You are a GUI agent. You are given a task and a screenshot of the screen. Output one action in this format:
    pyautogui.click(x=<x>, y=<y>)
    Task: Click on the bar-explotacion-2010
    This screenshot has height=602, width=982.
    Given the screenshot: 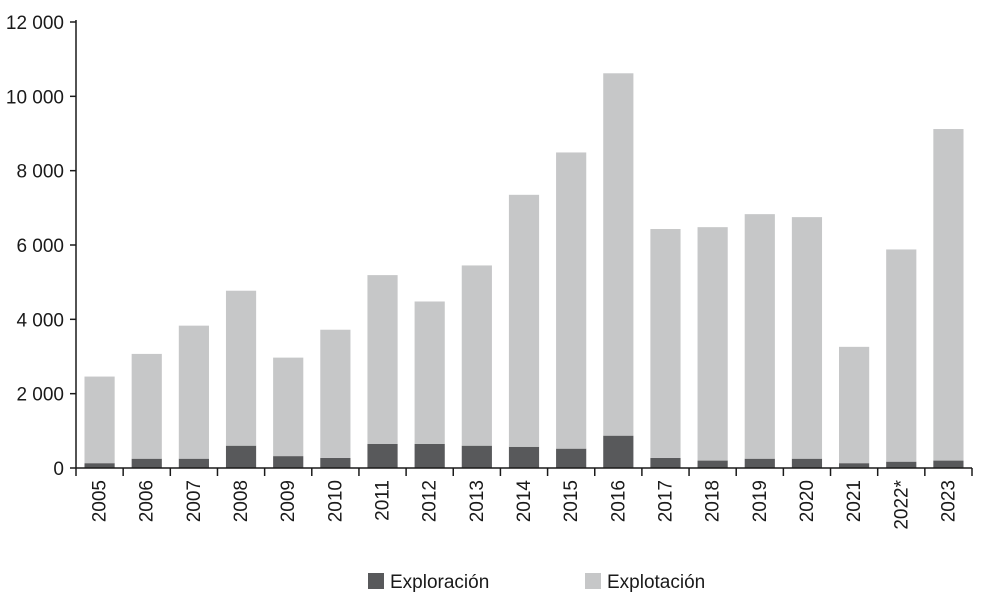 What is the action you would take?
    pyautogui.click(x=335, y=393)
    